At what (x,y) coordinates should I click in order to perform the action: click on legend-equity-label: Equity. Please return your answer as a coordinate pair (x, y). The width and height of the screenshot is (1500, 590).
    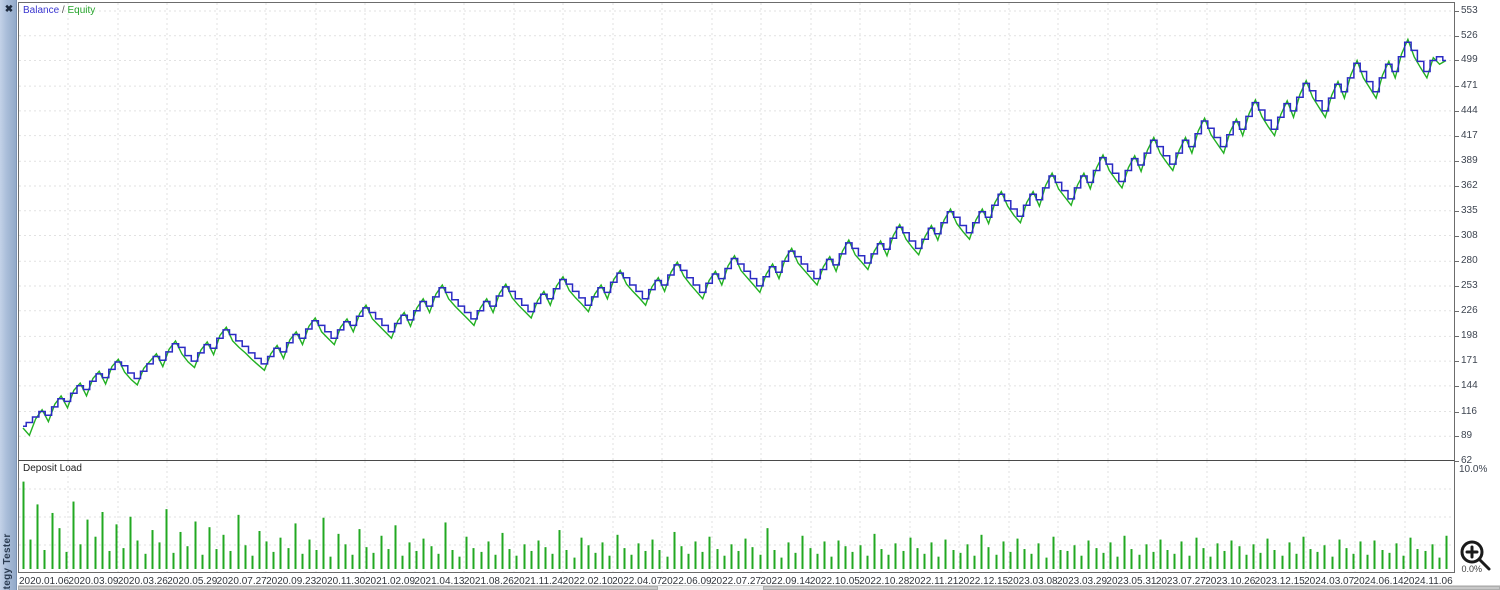
    Looking at the image, I should click on (81, 10).